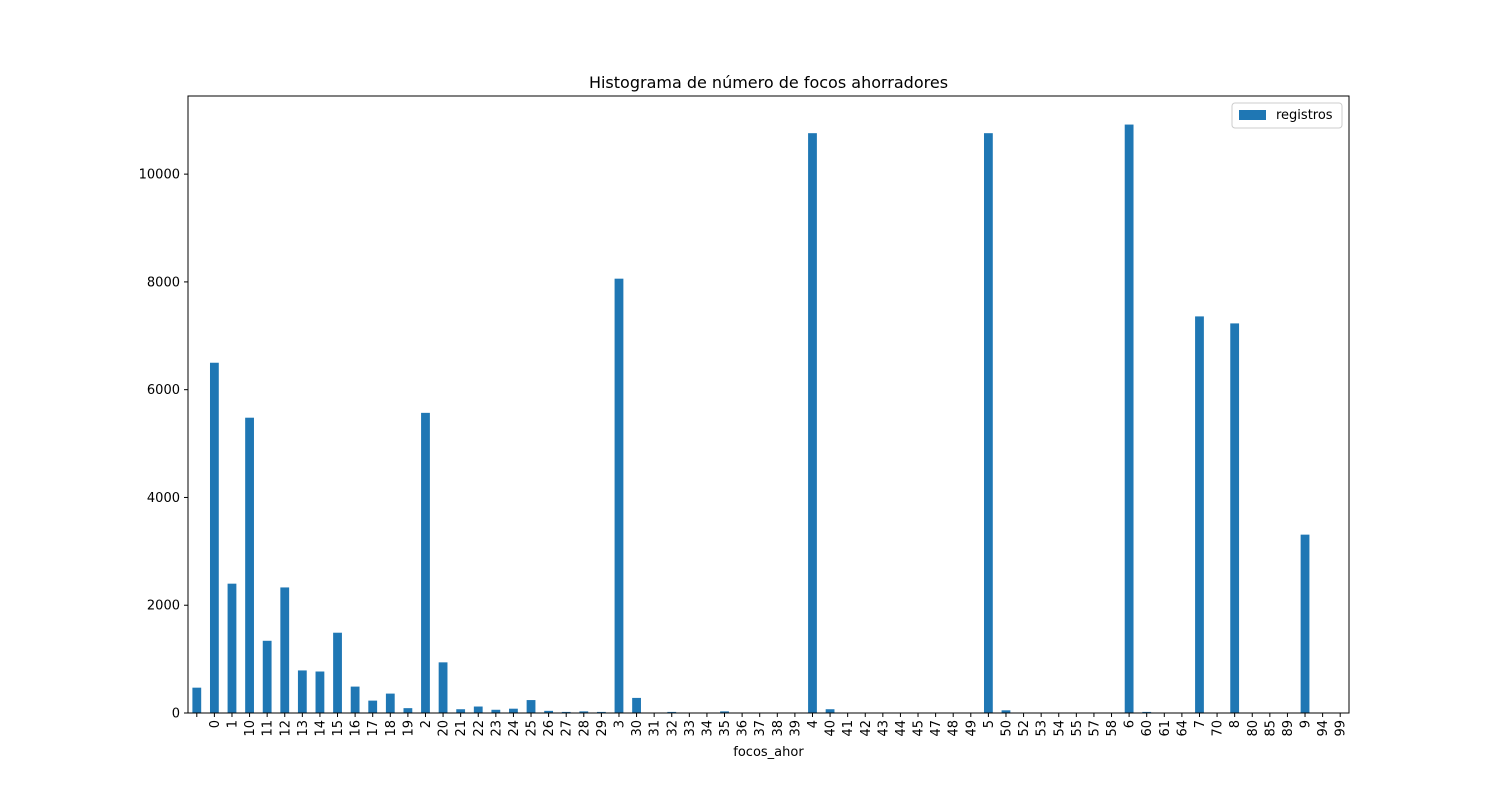 This screenshot has width=1500, height=800. I want to click on x-tick-label: 29, so click(602, 728).